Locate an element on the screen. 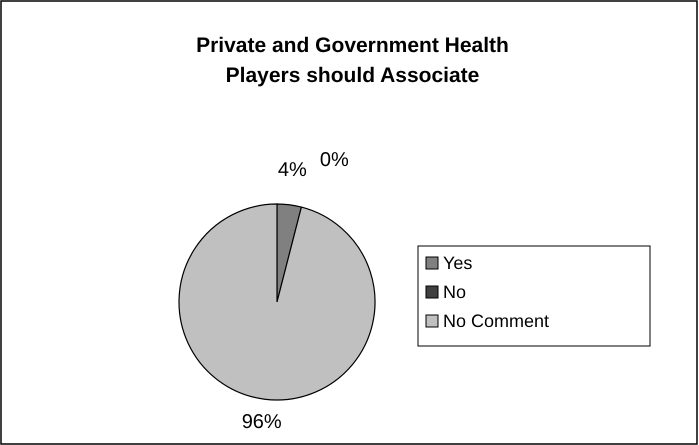 This screenshot has height=445, width=699. legend-label: No is located at coordinates (454, 292).